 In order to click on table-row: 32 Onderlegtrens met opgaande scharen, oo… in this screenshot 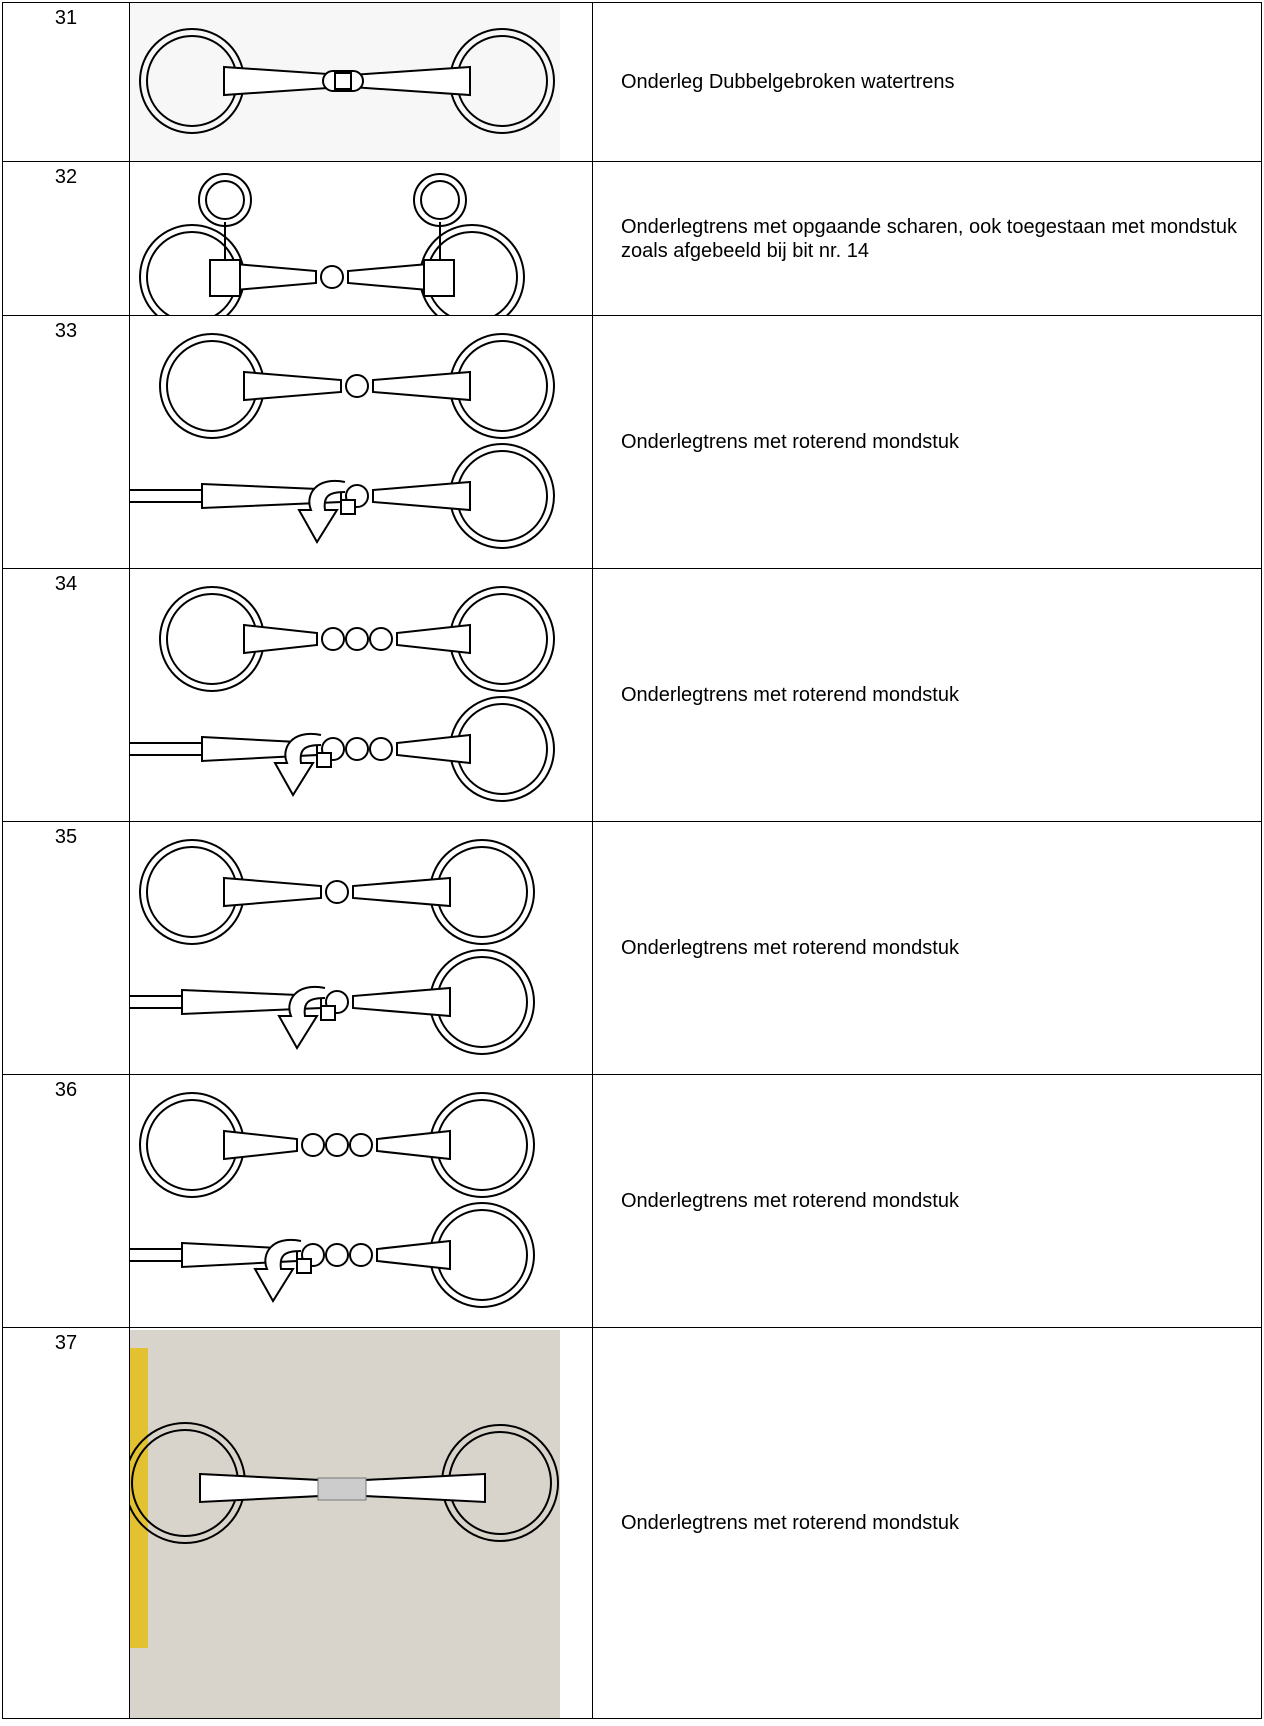, I will do `click(632, 238)`.